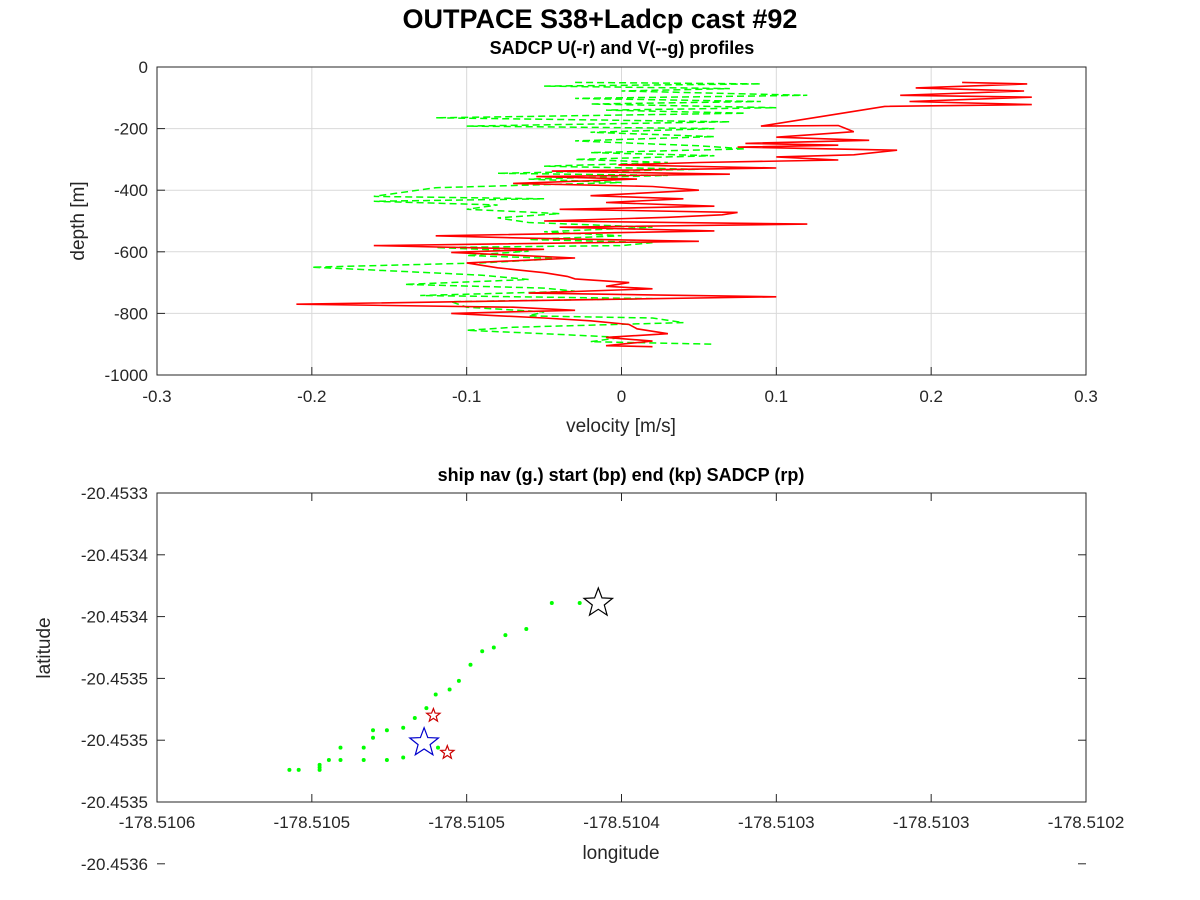 The height and width of the screenshot is (900, 1200). I want to click on plot2-ylabel: latitude, so click(44, 647).